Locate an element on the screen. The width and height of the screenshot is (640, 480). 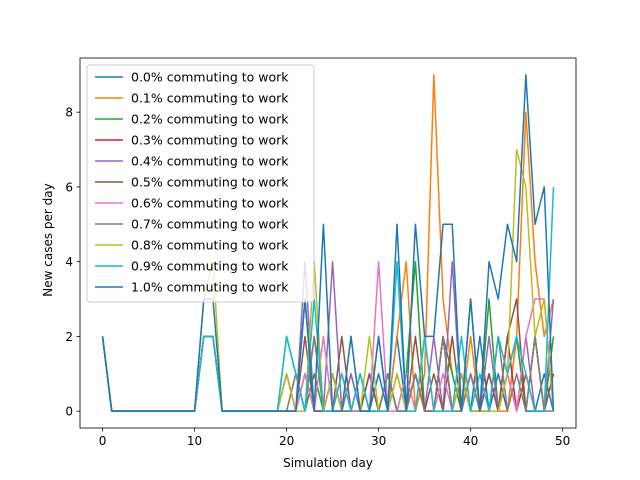
x-tick-label: 40 is located at coordinates (470, 441).